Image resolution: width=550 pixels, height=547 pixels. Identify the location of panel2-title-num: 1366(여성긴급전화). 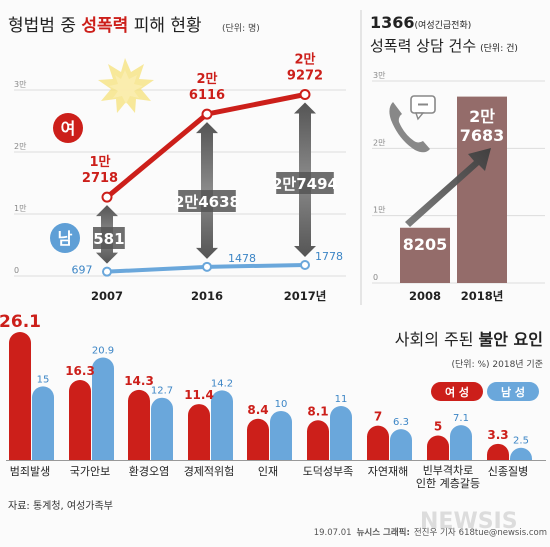
(420, 22).